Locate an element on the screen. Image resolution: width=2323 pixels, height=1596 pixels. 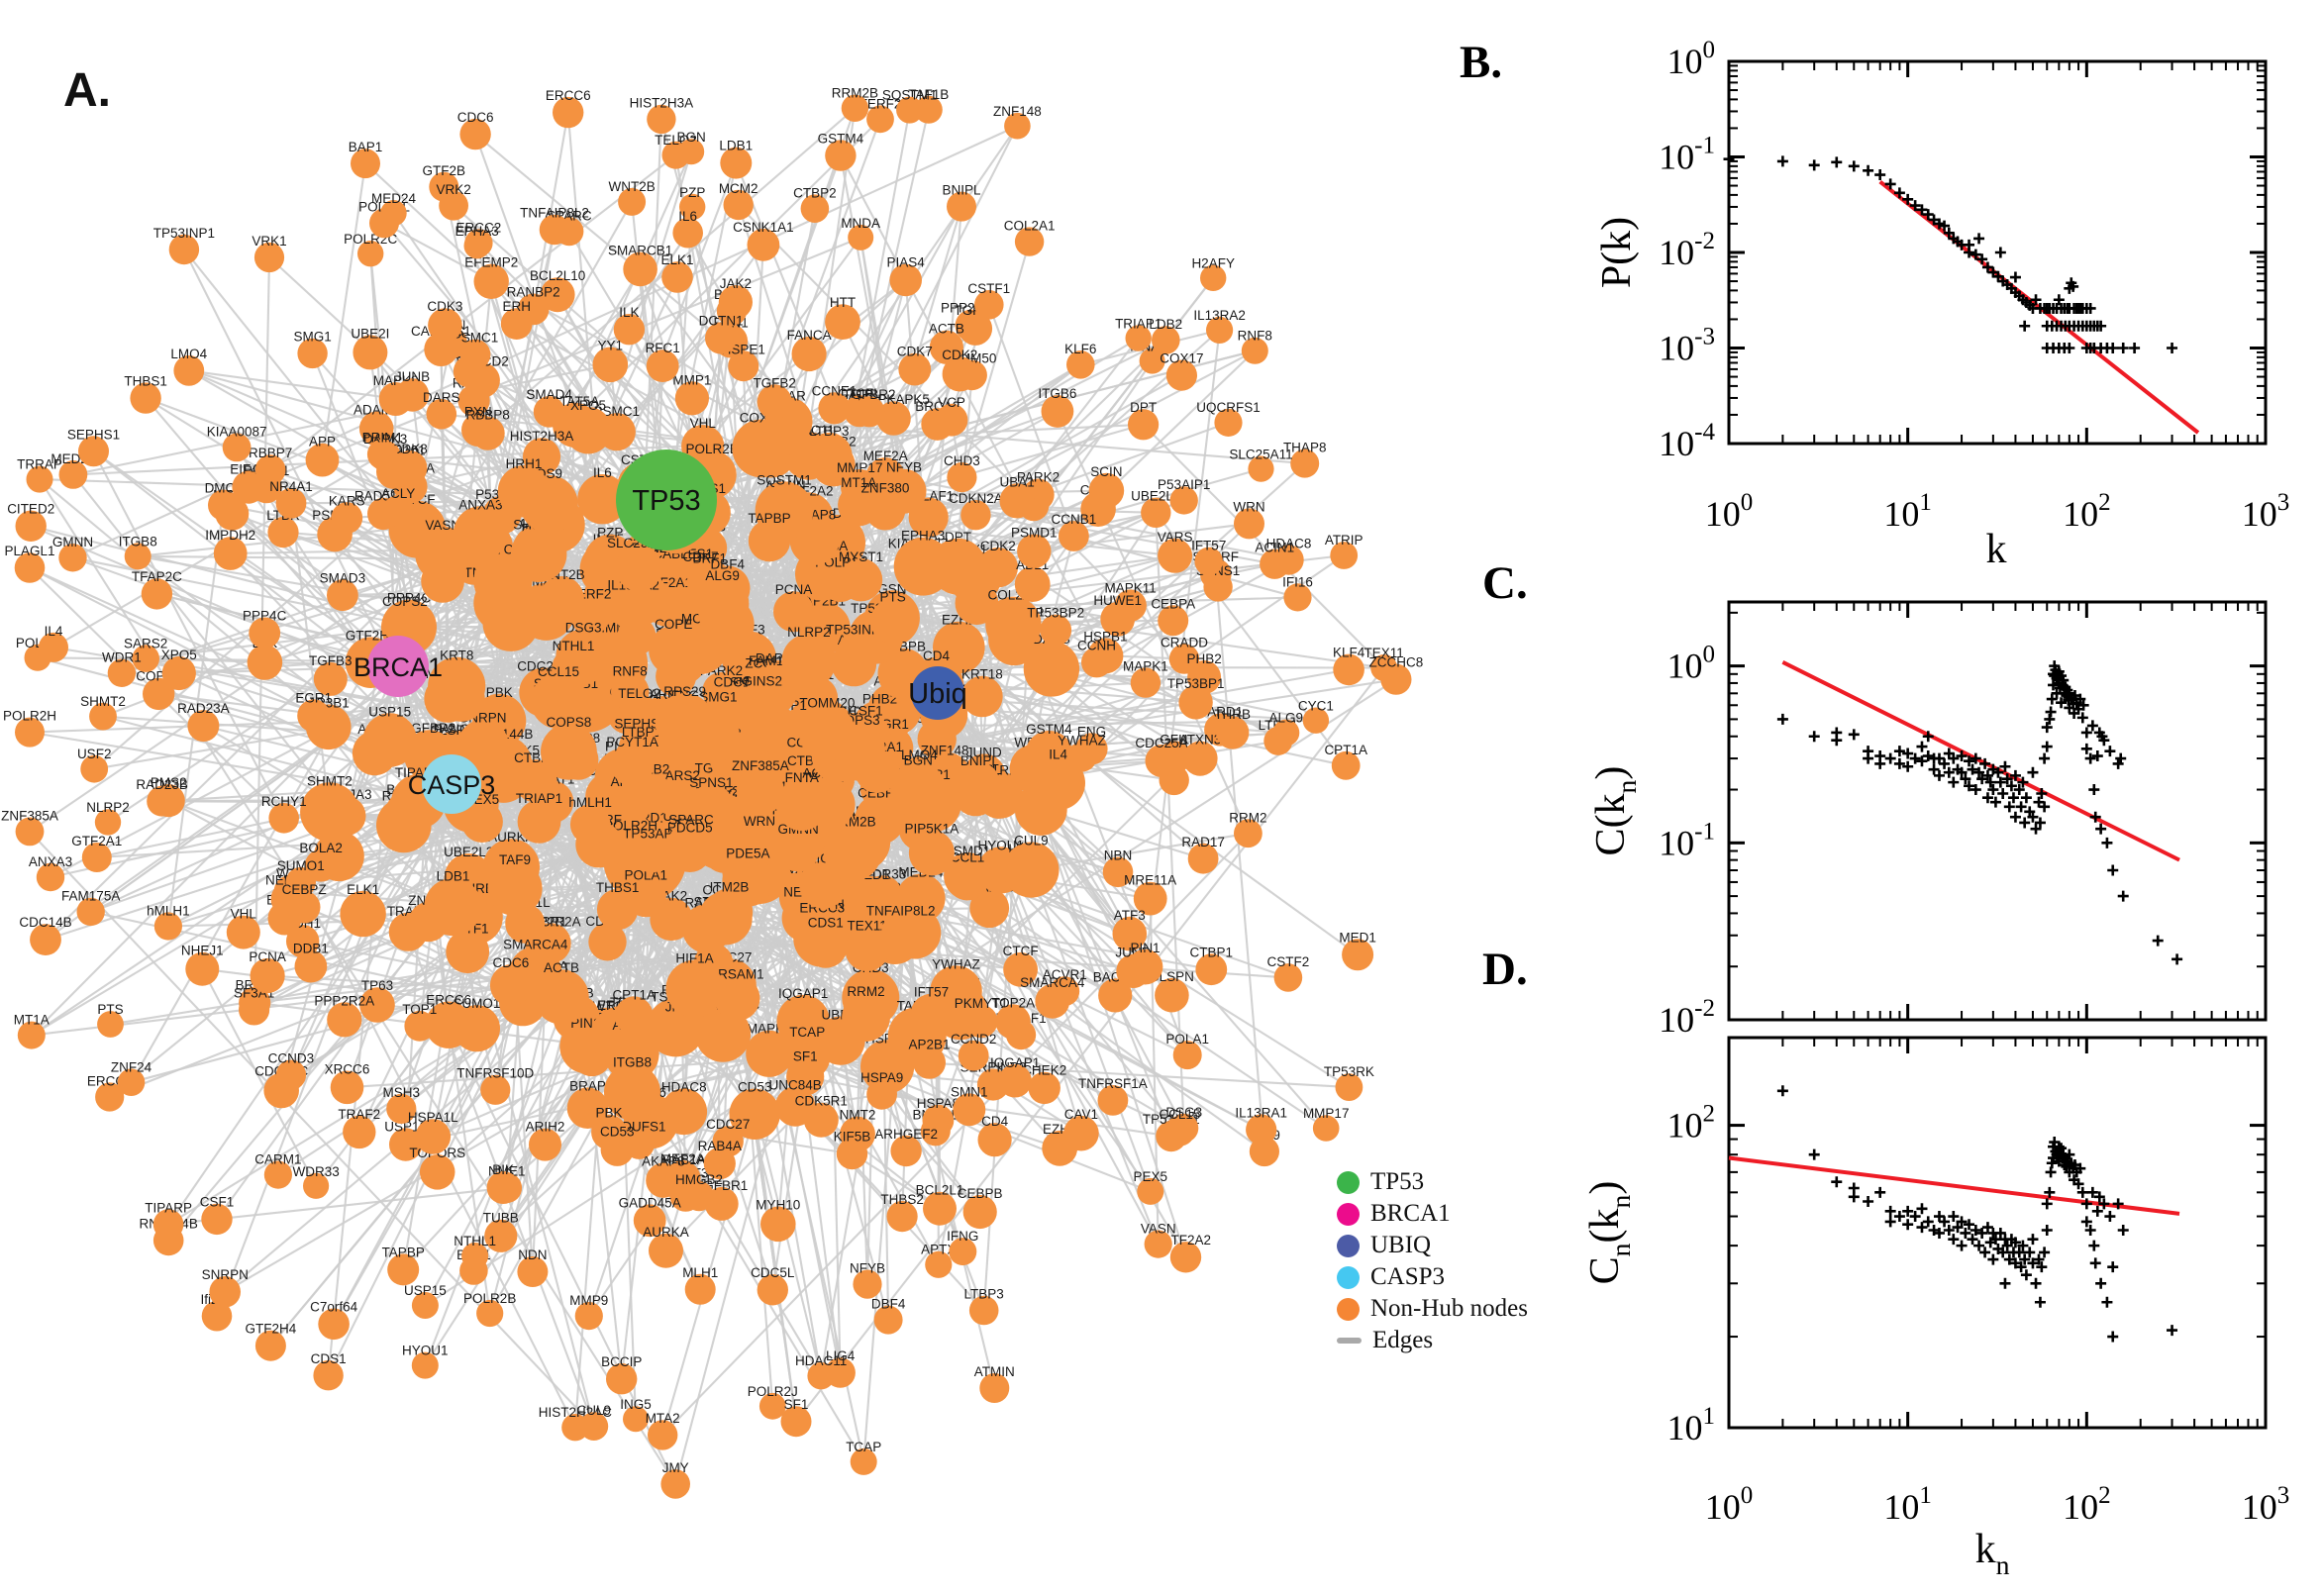
network-node-label: FNTA is located at coordinates (802, 777).